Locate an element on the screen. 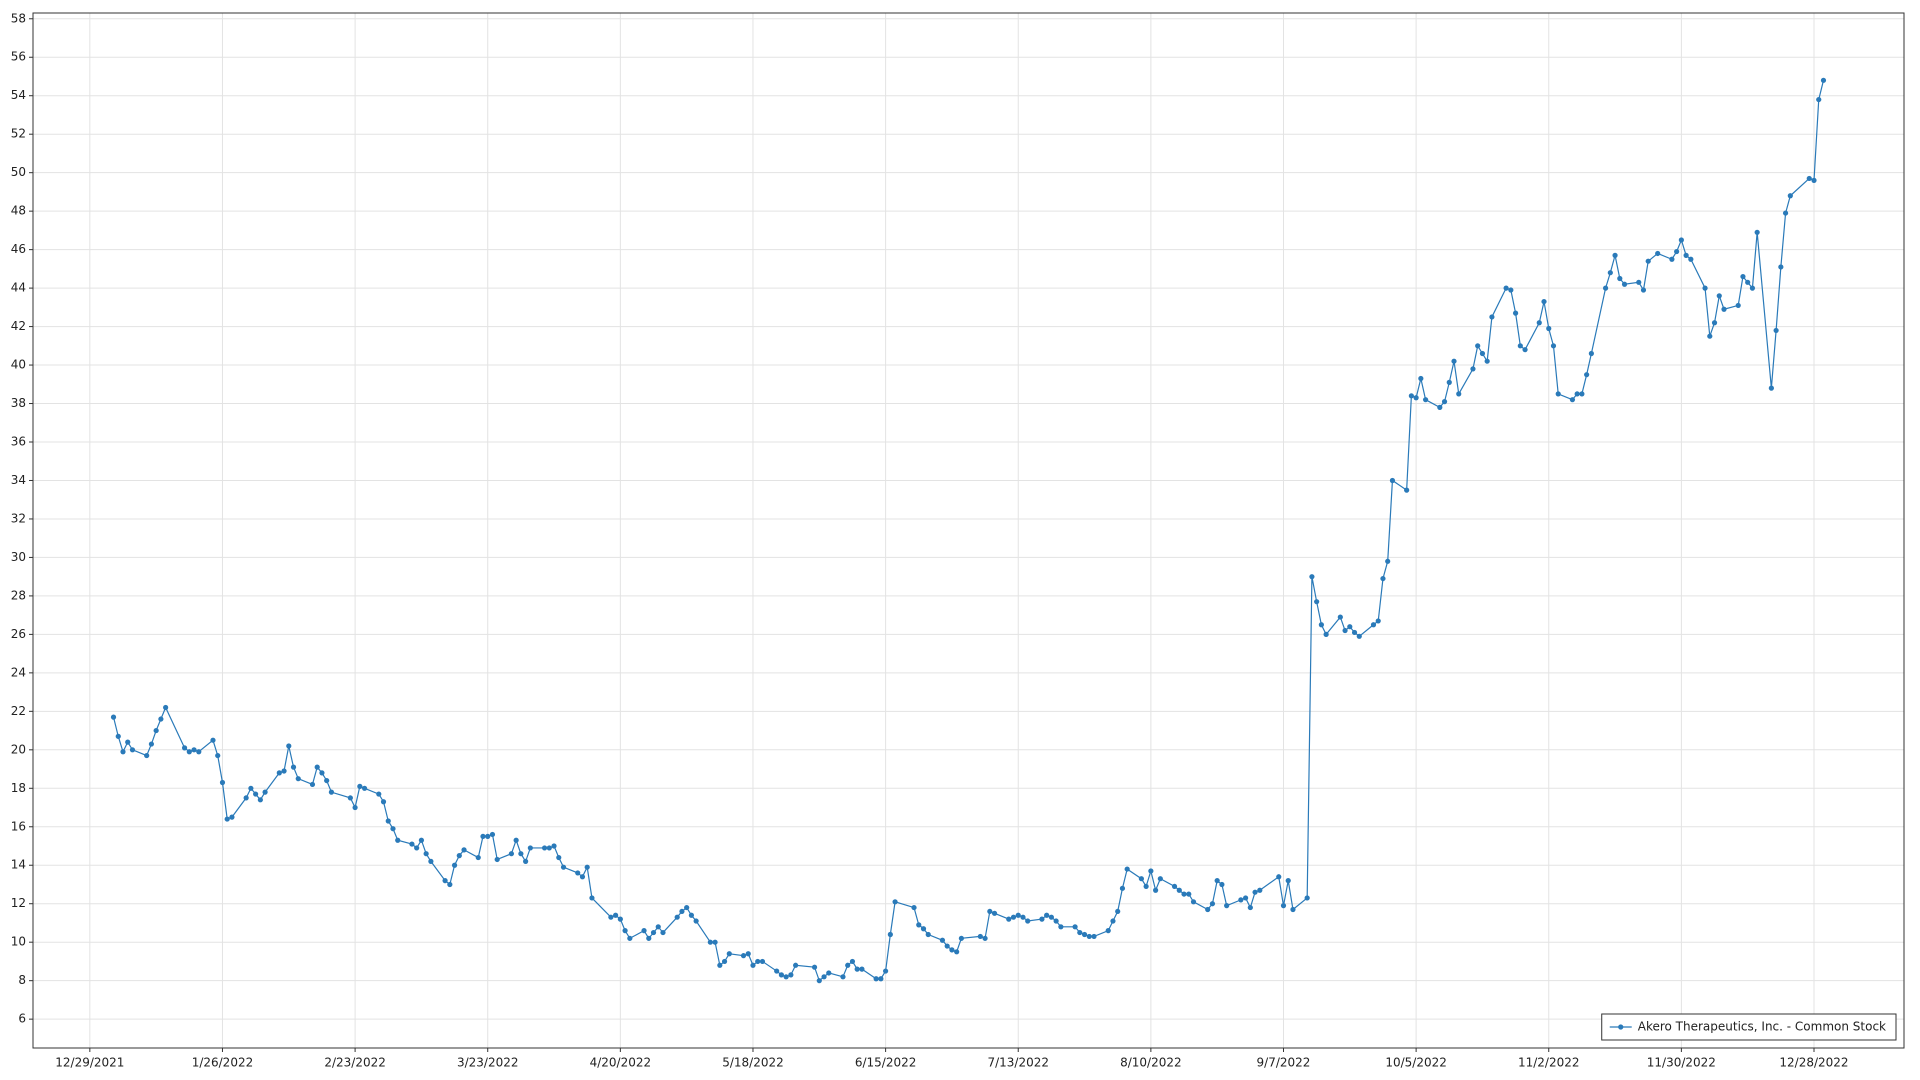 This screenshot has height=1080, width=1920. y-tick-label: 26 is located at coordinates (18, 634).